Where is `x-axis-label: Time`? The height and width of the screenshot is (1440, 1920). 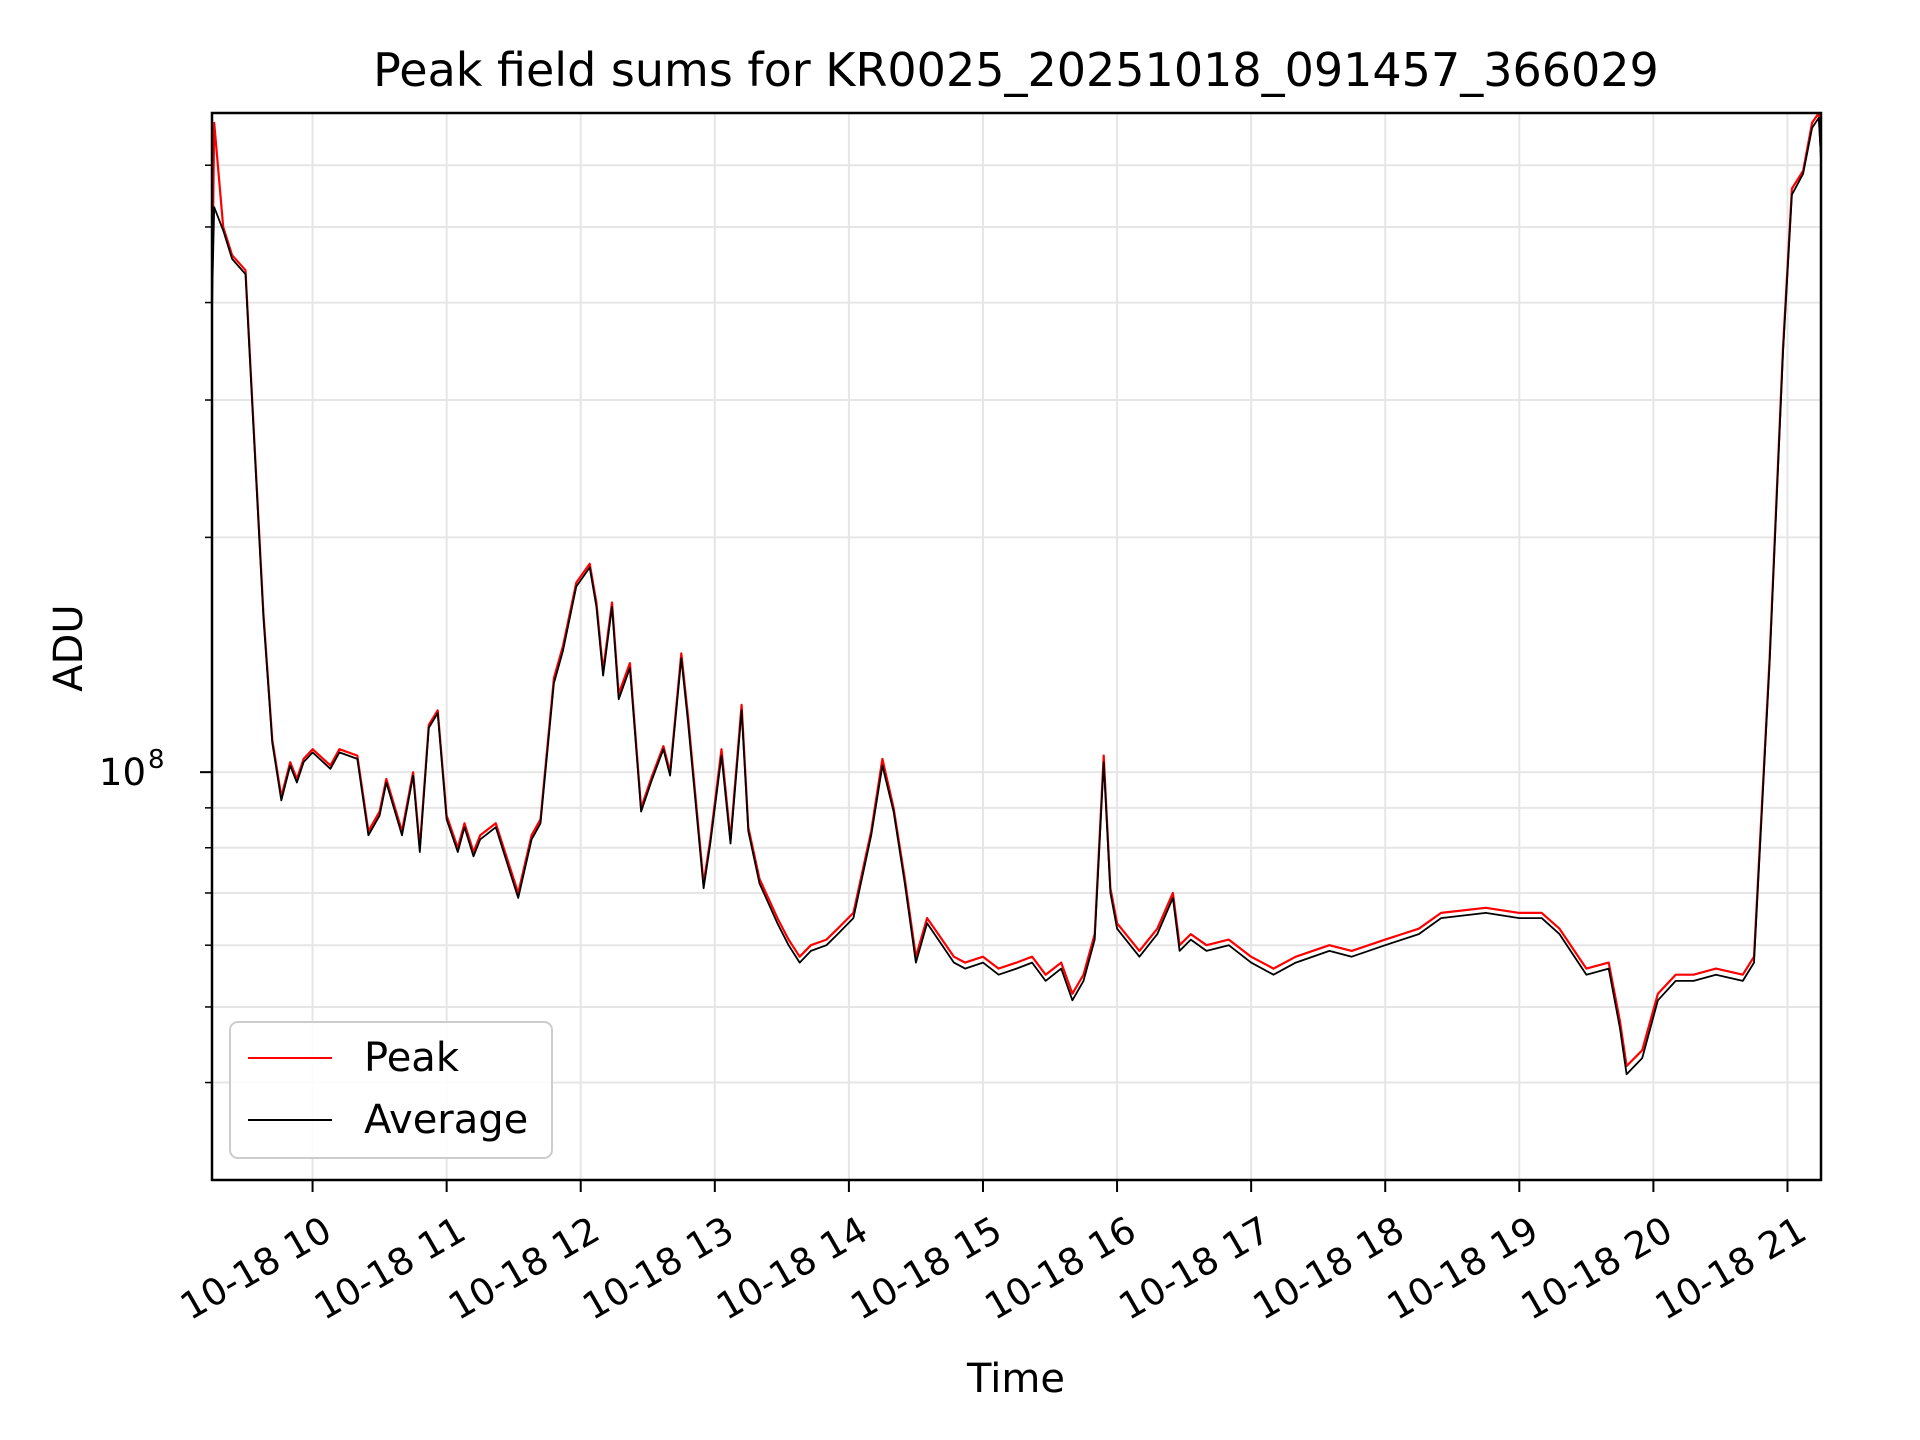
x-axis-label: Time is located at coordinates (1015, 1379).